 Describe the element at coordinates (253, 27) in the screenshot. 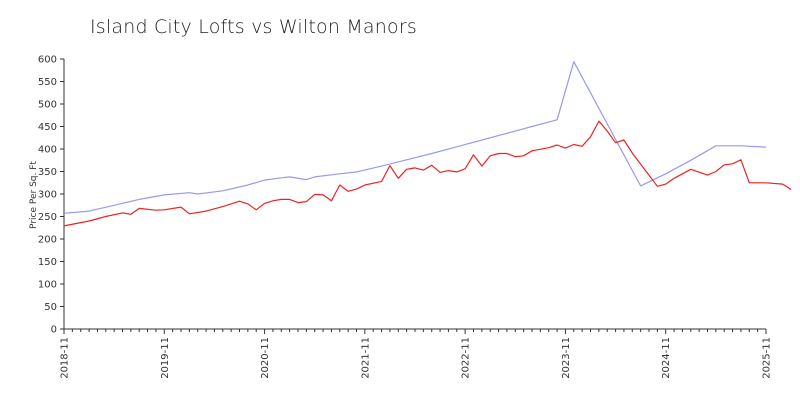

I see `chart-title: Island City Lofts vs Wilton Manors` at that location.